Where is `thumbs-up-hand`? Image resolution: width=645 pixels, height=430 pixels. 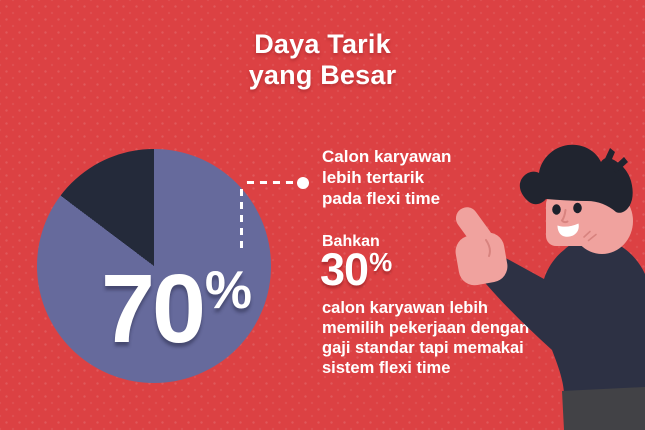
thumbs-up-hand is located at coordinates (481, 246).